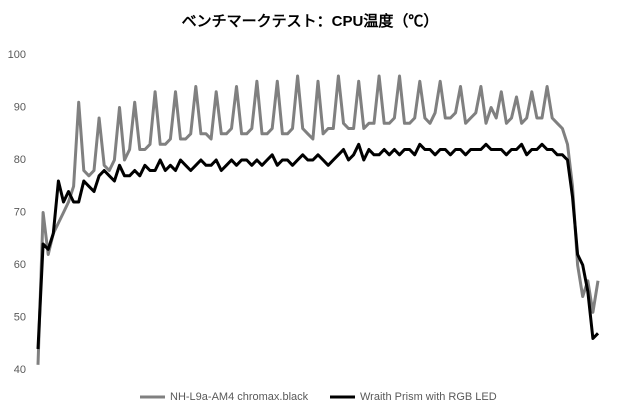 Image resolution: width=620 pixels, height=415 pixels. What do you see at coordinates (20, 317) in the screenshot?
I see `y-tick-label: 50` at bounding box center [20, 317].